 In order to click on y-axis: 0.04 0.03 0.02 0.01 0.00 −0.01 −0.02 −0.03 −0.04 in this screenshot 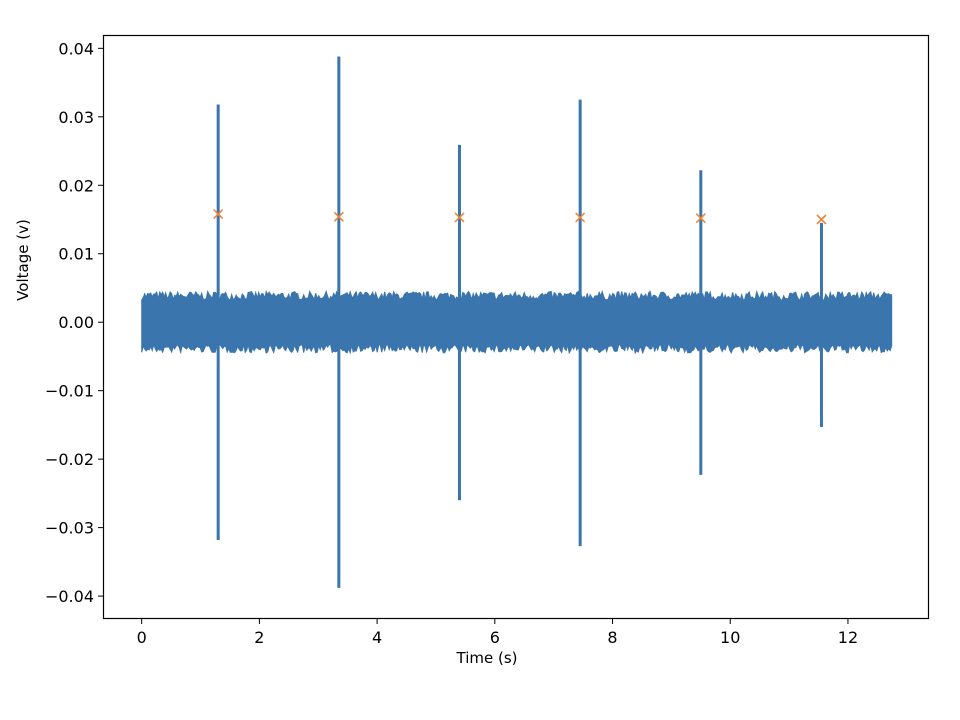, I will do `click(74, 322)`.